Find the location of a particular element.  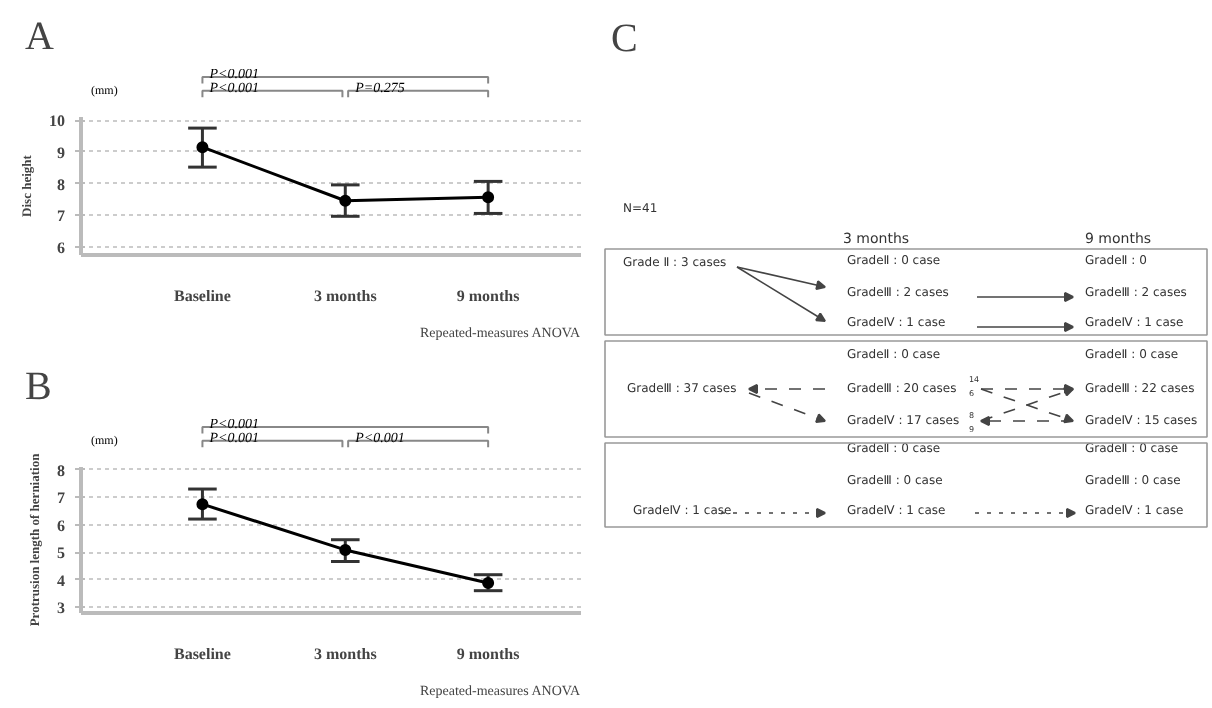

text: C is located at coordinates (624, 39).